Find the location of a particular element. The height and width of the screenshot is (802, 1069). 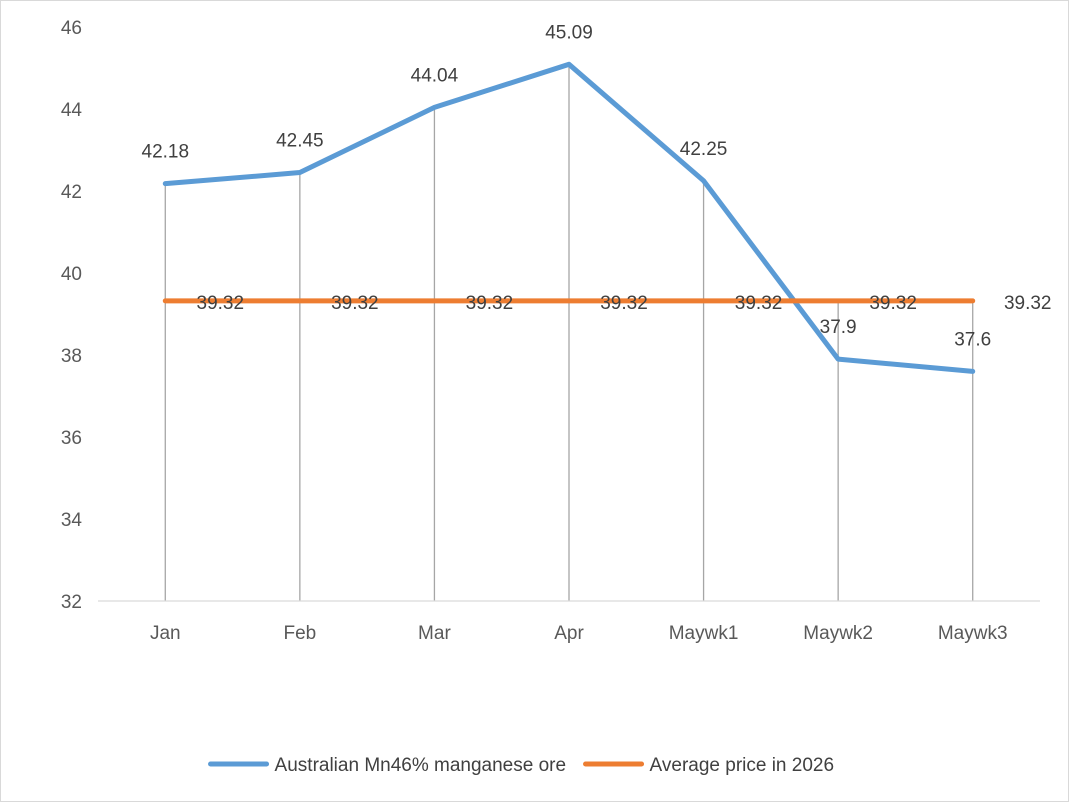

data-label: 42.18 is located at coordinates (166, 152).